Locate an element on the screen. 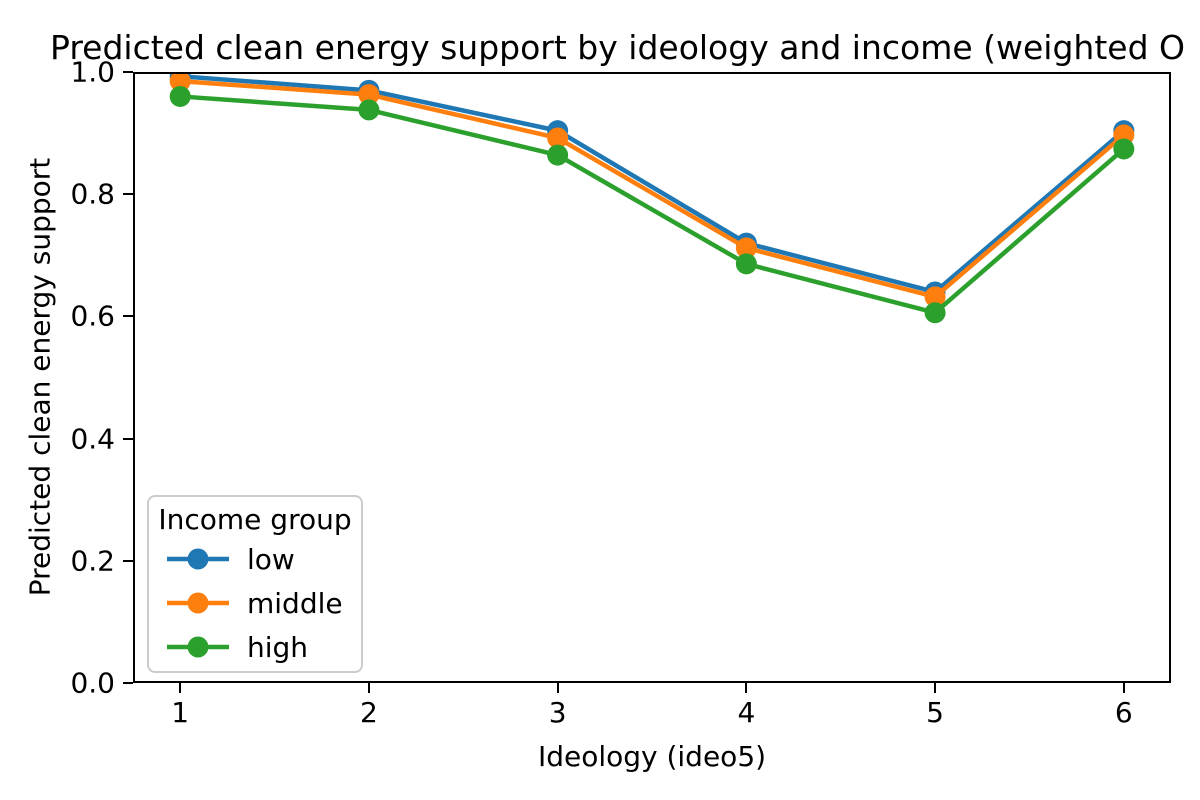  y-tick-0.4 is located at coordinates (128, 438).